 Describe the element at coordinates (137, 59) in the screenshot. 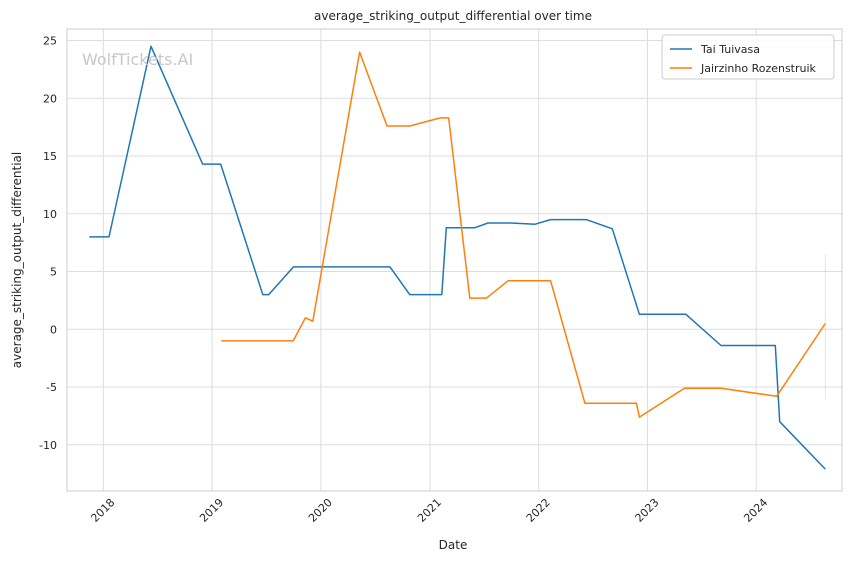

I see `watermark: WolfTickets.AI` at that location.